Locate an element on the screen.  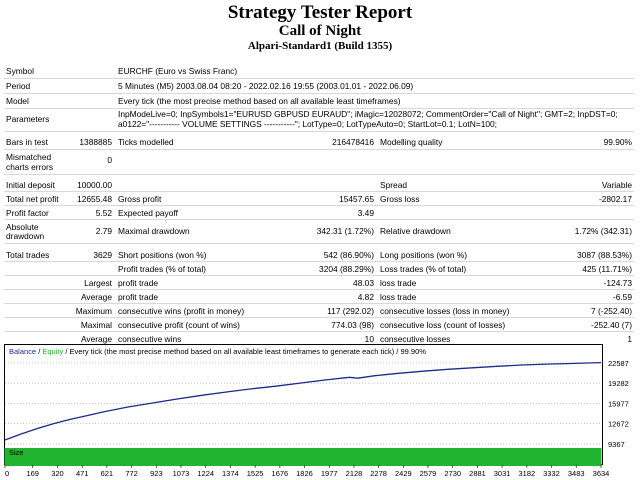
profit-trades-value: 3204 (88.29%) is located at coordinates (346, 269).